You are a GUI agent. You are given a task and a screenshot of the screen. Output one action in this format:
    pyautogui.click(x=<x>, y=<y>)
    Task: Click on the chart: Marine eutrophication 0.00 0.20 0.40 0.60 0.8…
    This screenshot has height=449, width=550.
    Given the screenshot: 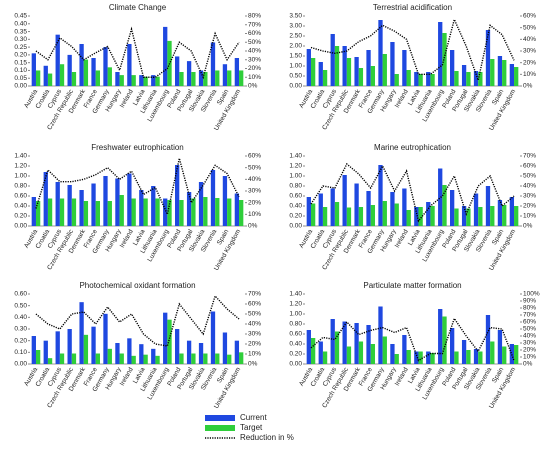 What is the action you would take?
    pyautogui.click(x=412, y=207)
    